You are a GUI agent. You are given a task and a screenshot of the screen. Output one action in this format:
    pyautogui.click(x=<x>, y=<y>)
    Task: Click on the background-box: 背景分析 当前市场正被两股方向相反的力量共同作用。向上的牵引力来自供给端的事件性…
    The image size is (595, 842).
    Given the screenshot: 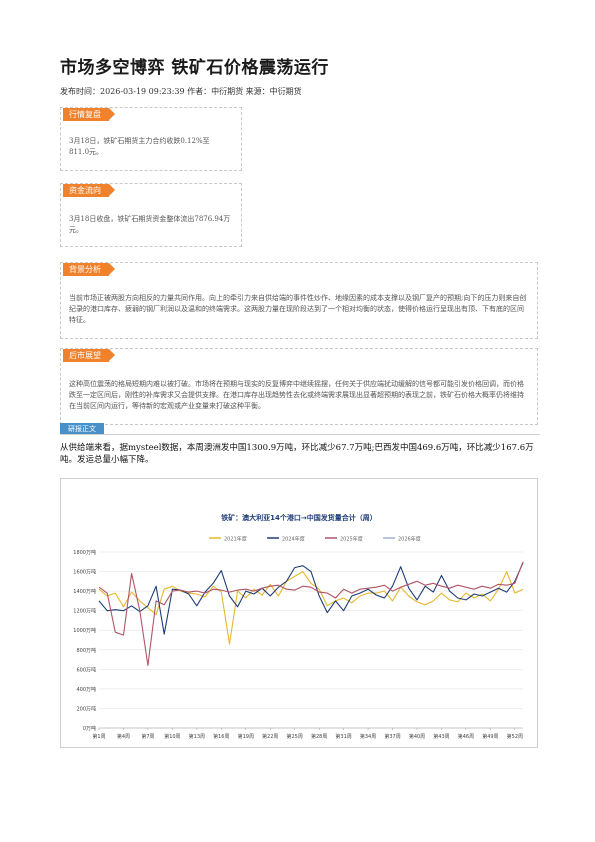 What is the action you would take?
    pyautogui.click(x=299, y=300)
    